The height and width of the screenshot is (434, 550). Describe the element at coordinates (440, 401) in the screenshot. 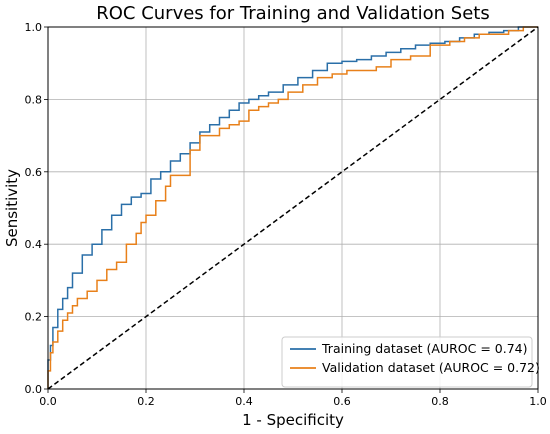

I see `x-tick-label: 0.8` at that location.